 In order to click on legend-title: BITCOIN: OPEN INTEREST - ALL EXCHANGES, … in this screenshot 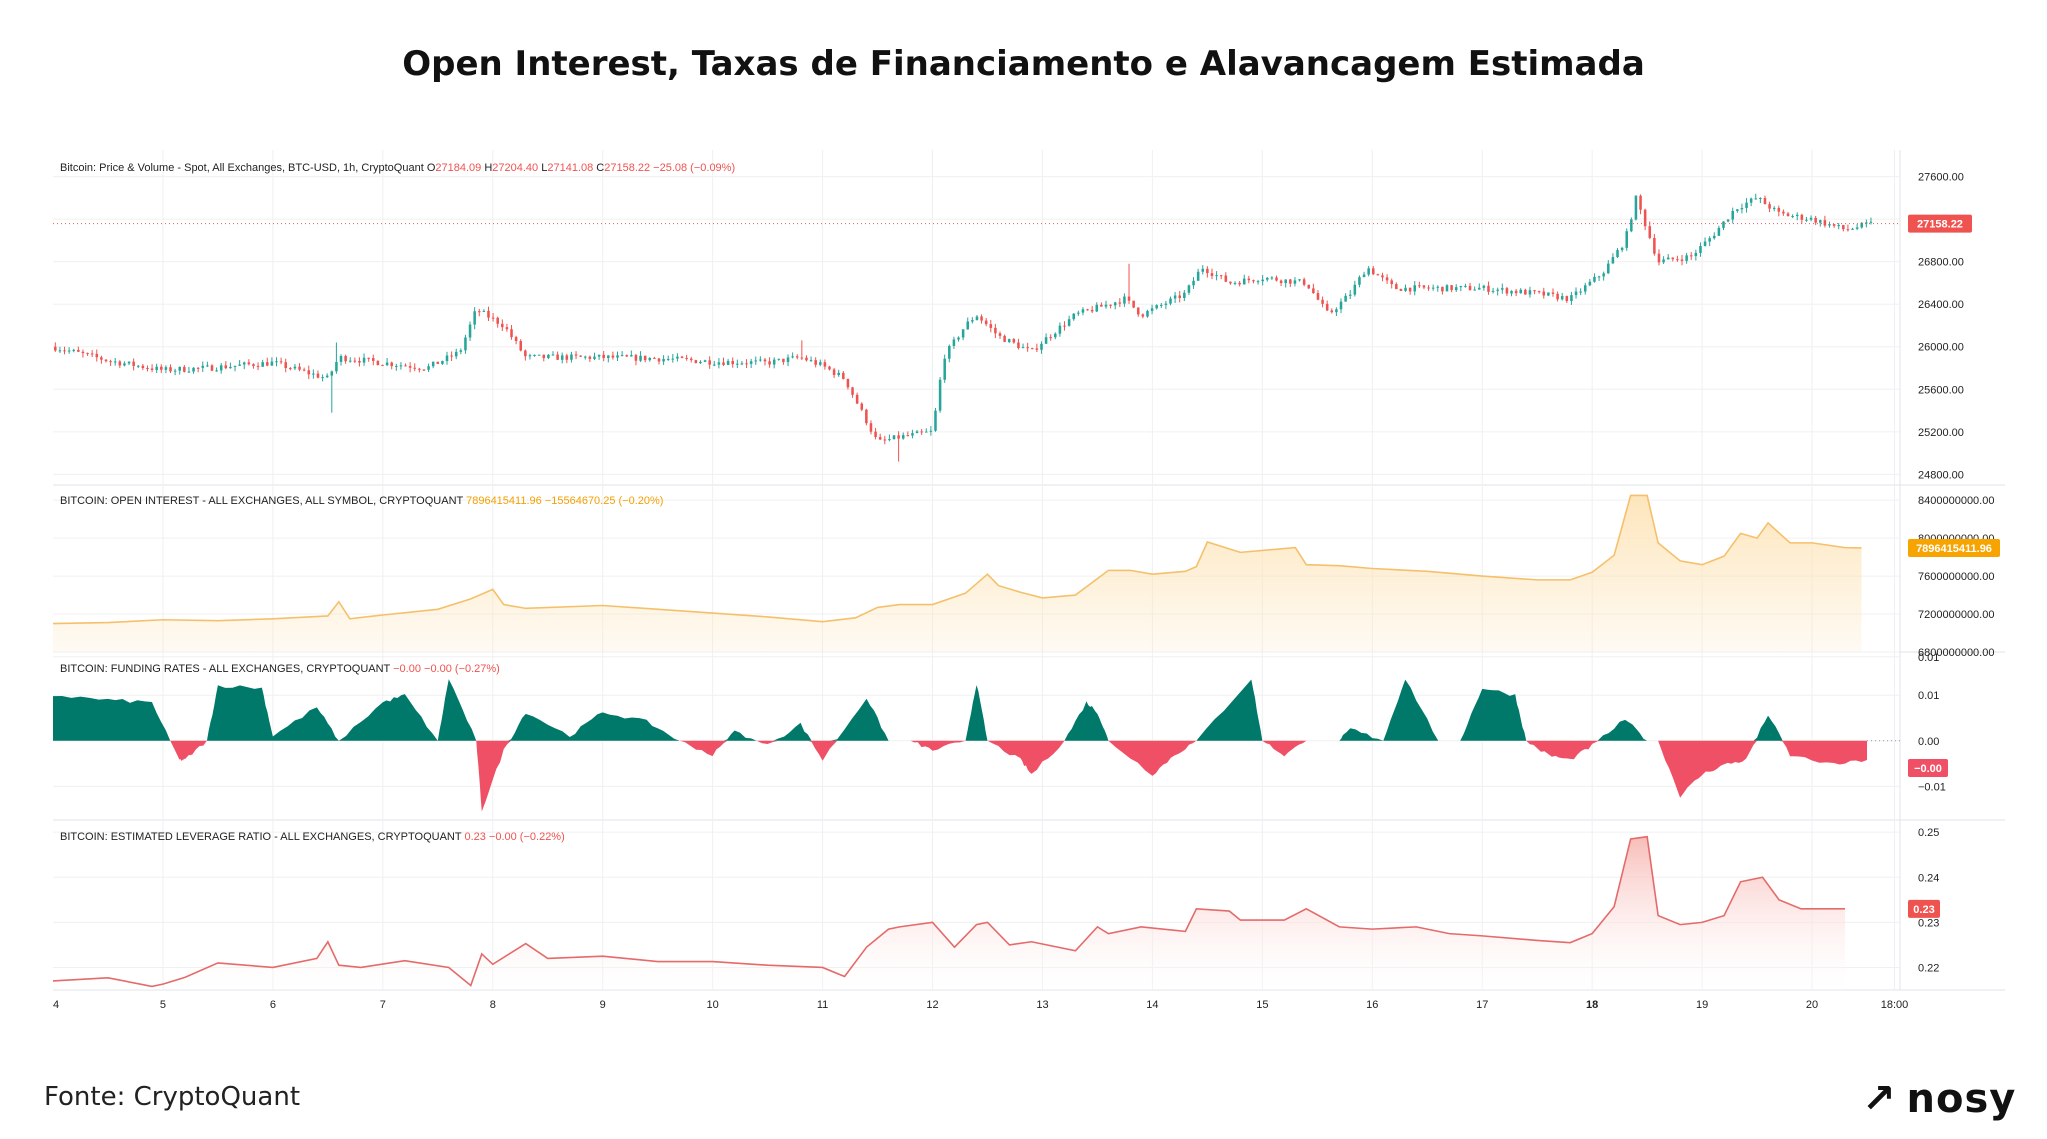, I will do `click(263, 501)`.